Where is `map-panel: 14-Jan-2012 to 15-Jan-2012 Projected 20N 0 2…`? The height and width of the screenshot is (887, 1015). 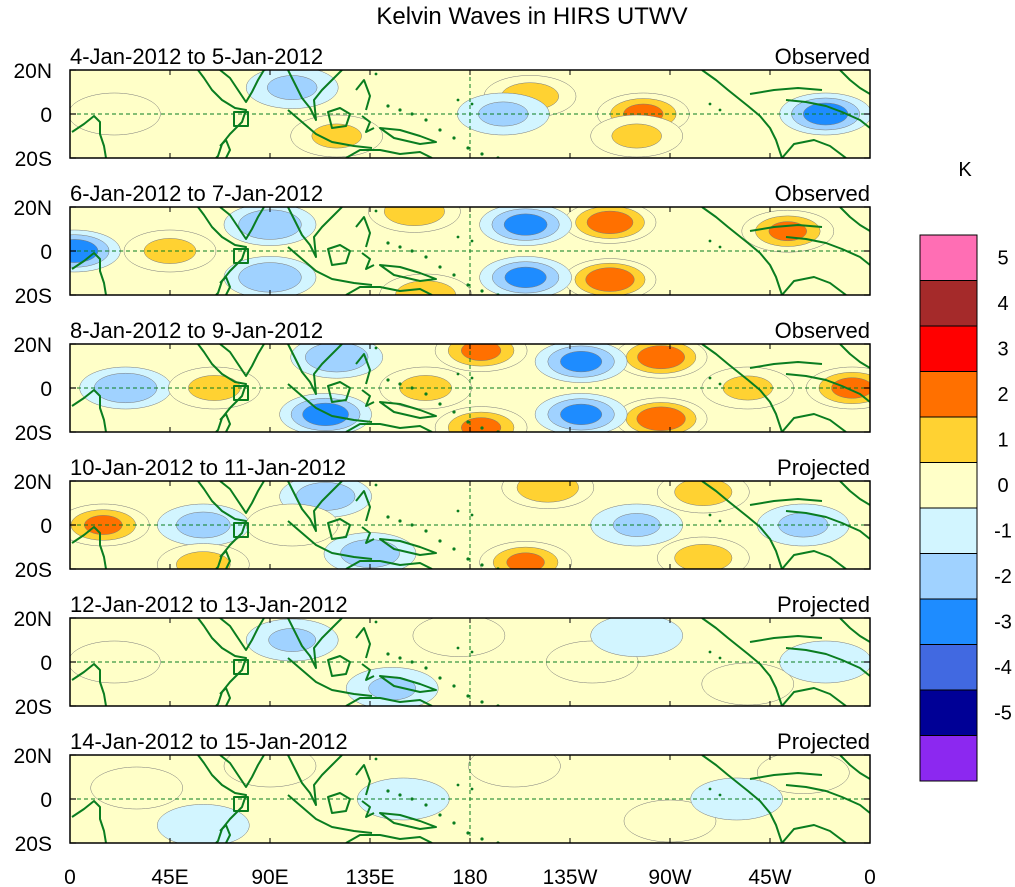
map-panel: 14-Jan-2012 to 15-Jan-2012 Projected 20N 0 2… is located at coordinates (442, 792).